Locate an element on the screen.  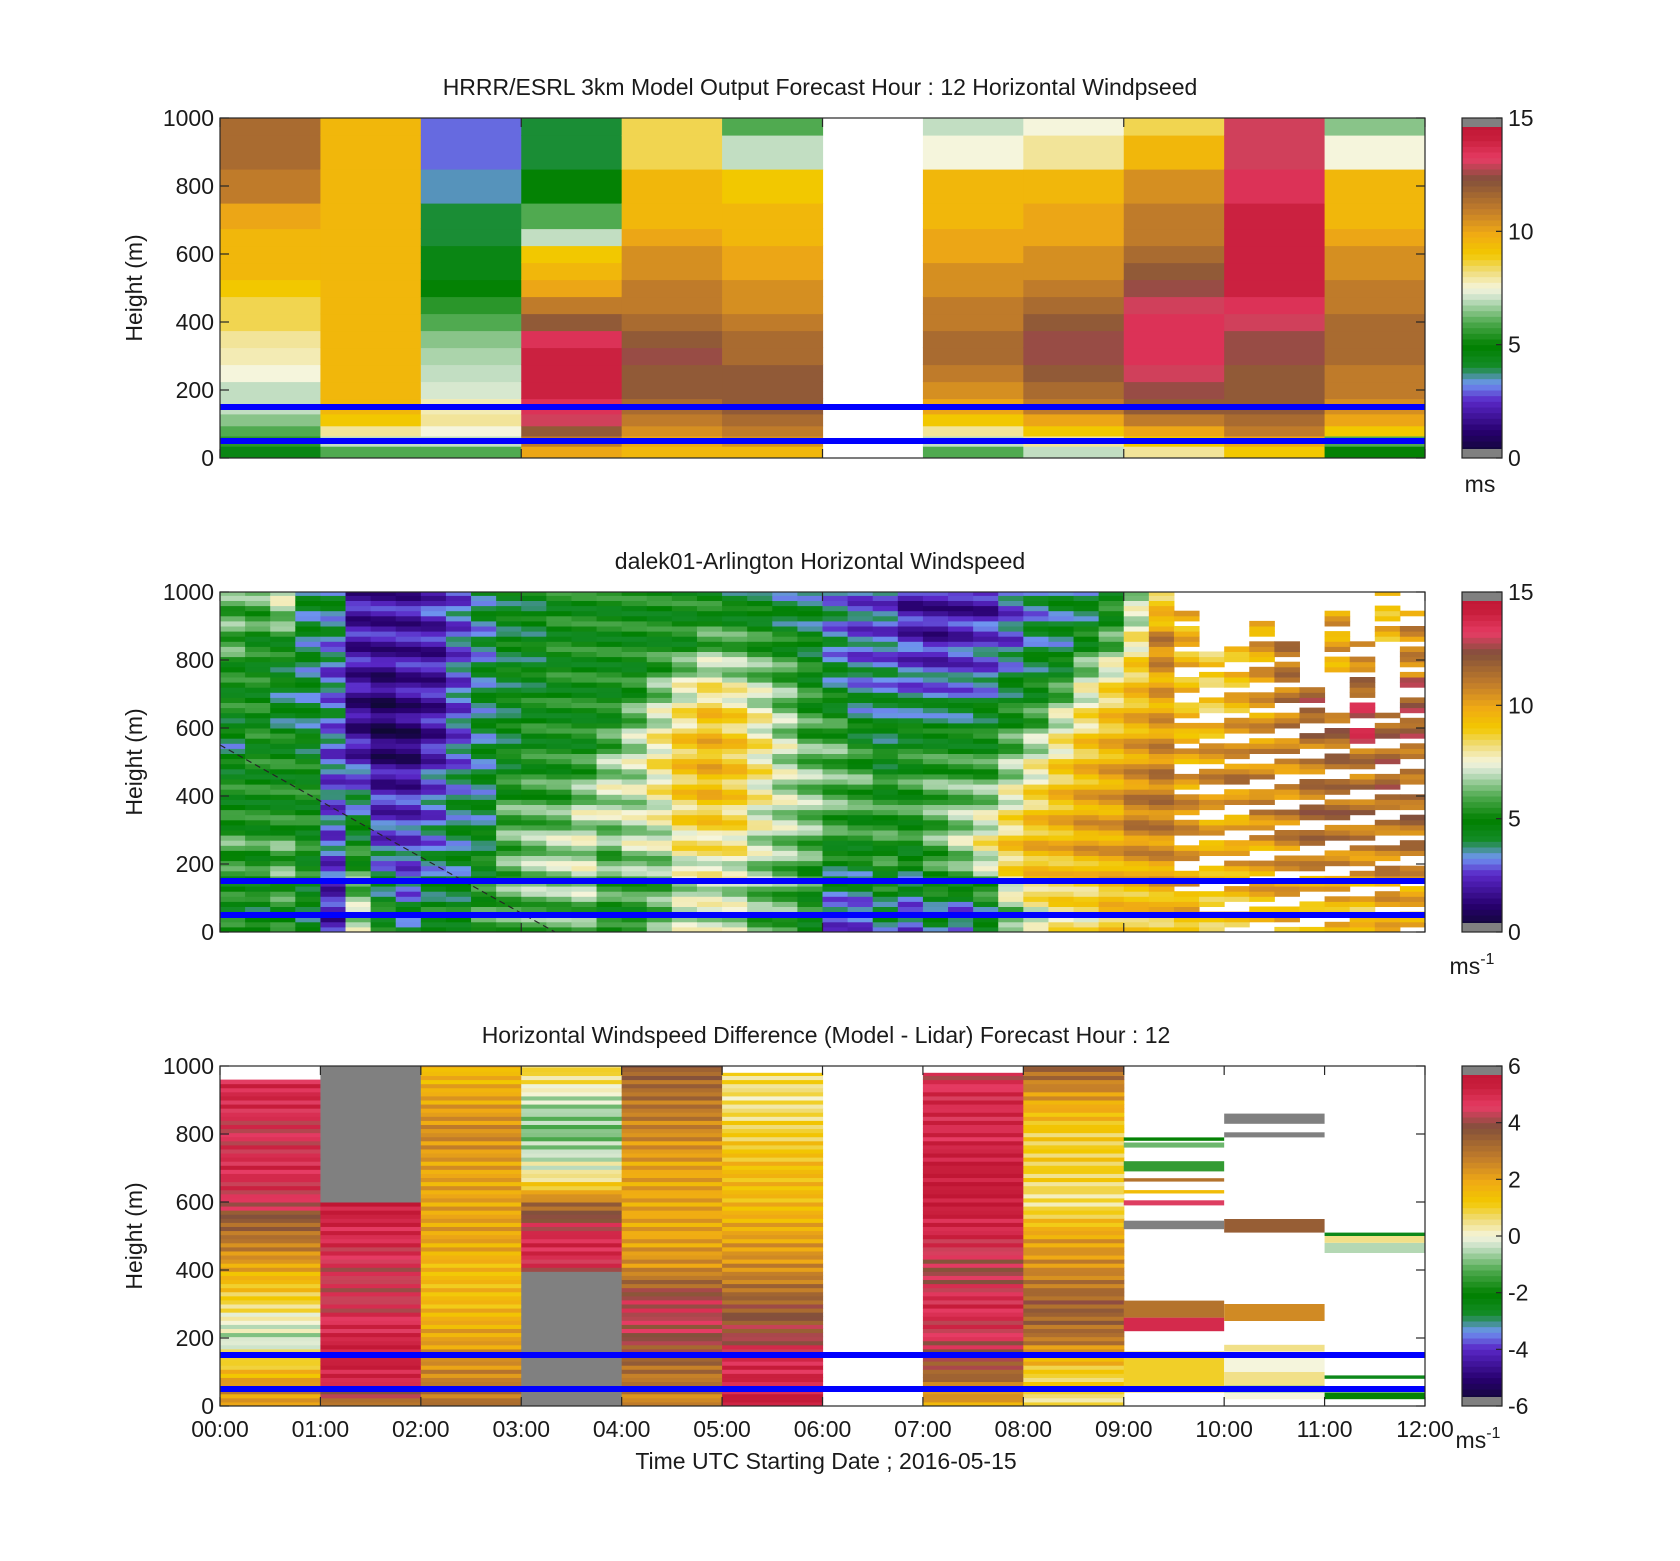
reference-lines is located at coordinates (822, 898).